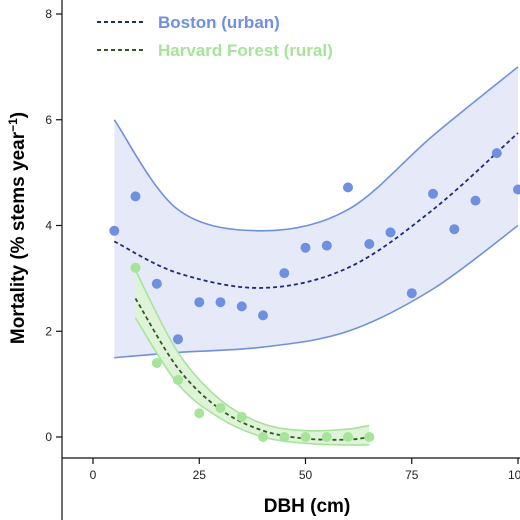  What do you see at coordinates (48, 120) in the screenshot?
I see `y-tick-label: 6` at bounding box center [48, 120].